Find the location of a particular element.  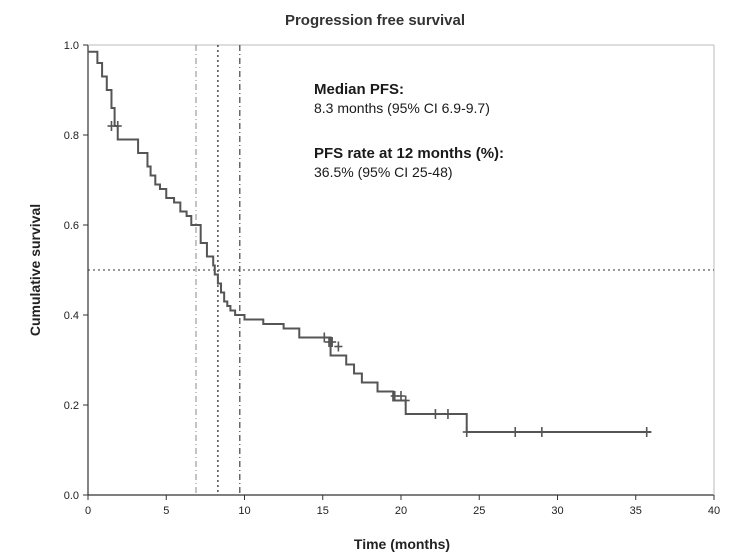

median-pfs-heading: Median PFS: is located at coordinates (359, 89).